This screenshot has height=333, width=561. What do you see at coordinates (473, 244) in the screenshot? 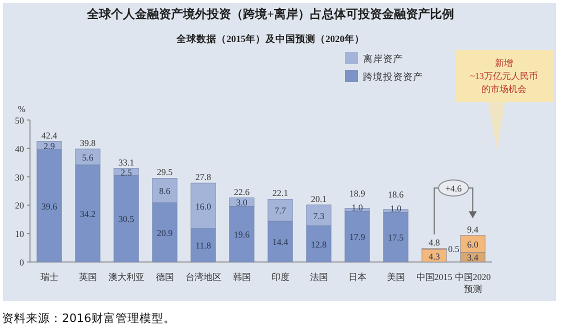
I see `data-label: 6.0` at bounding box center [473, 244].